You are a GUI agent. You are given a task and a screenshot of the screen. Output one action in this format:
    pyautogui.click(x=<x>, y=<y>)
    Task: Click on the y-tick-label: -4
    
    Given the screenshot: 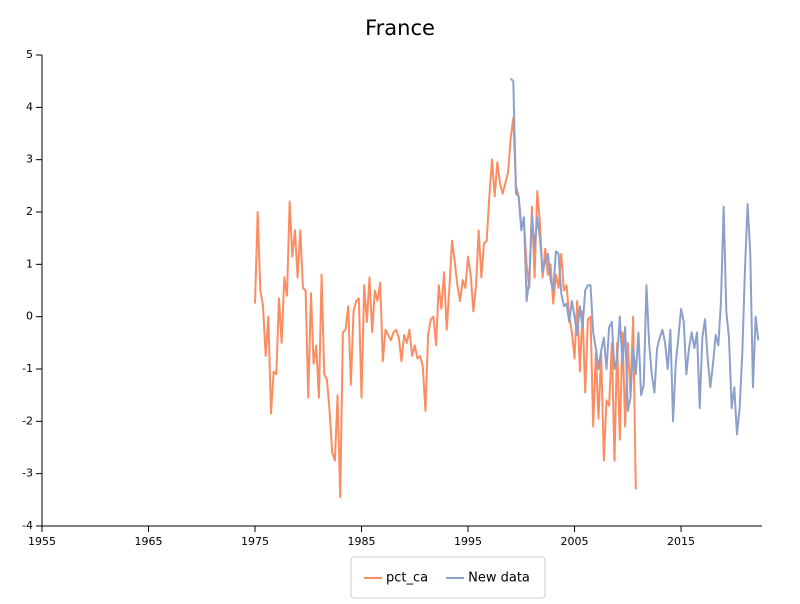 What is the action you would take?
    pyautogui.click(x=27, y=525)
    